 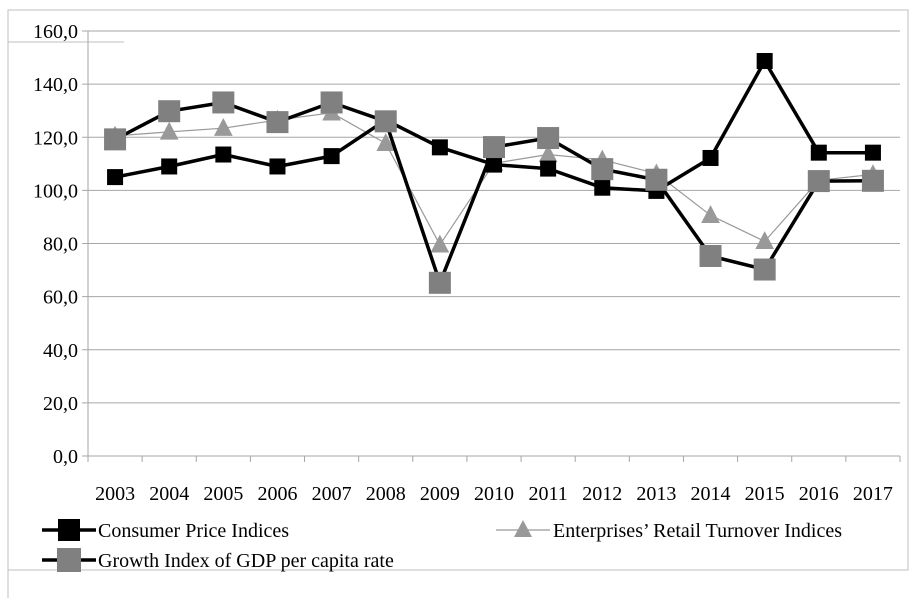 What do you see at coordinates (819, 494) in the screenshot?
I see `x-tick-label: 2016` at bounding box center [819, 494].